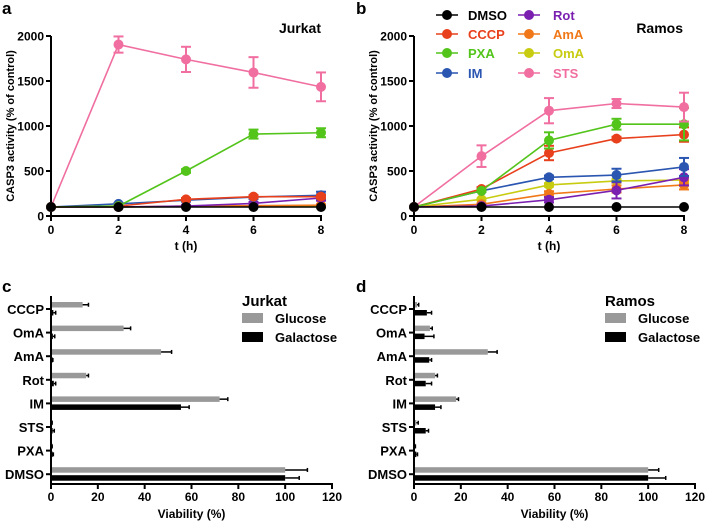 The width and height of the screenshot is (706, 530). I want to click on x-tick-label: 40, so click(145, 497).